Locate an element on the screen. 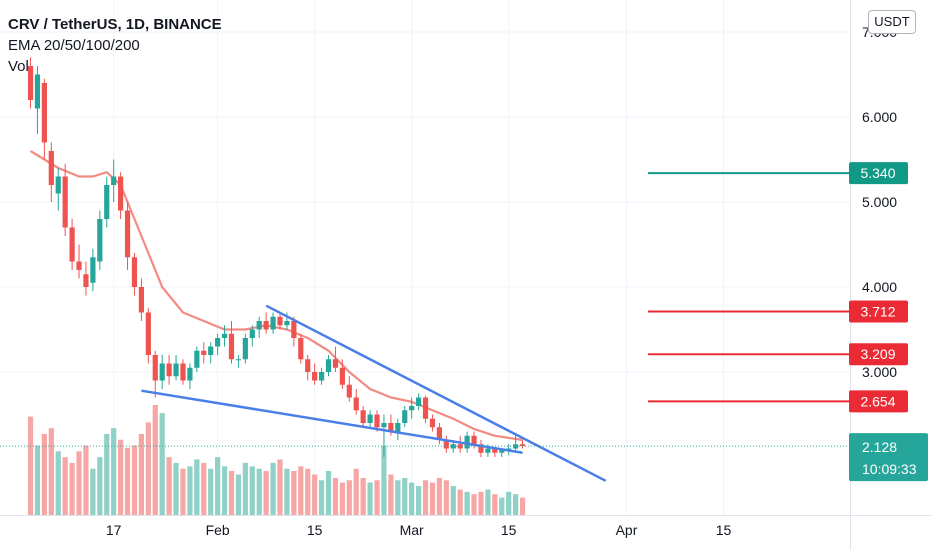  price-tick: 3.000 is located at coordinates (879, 372).